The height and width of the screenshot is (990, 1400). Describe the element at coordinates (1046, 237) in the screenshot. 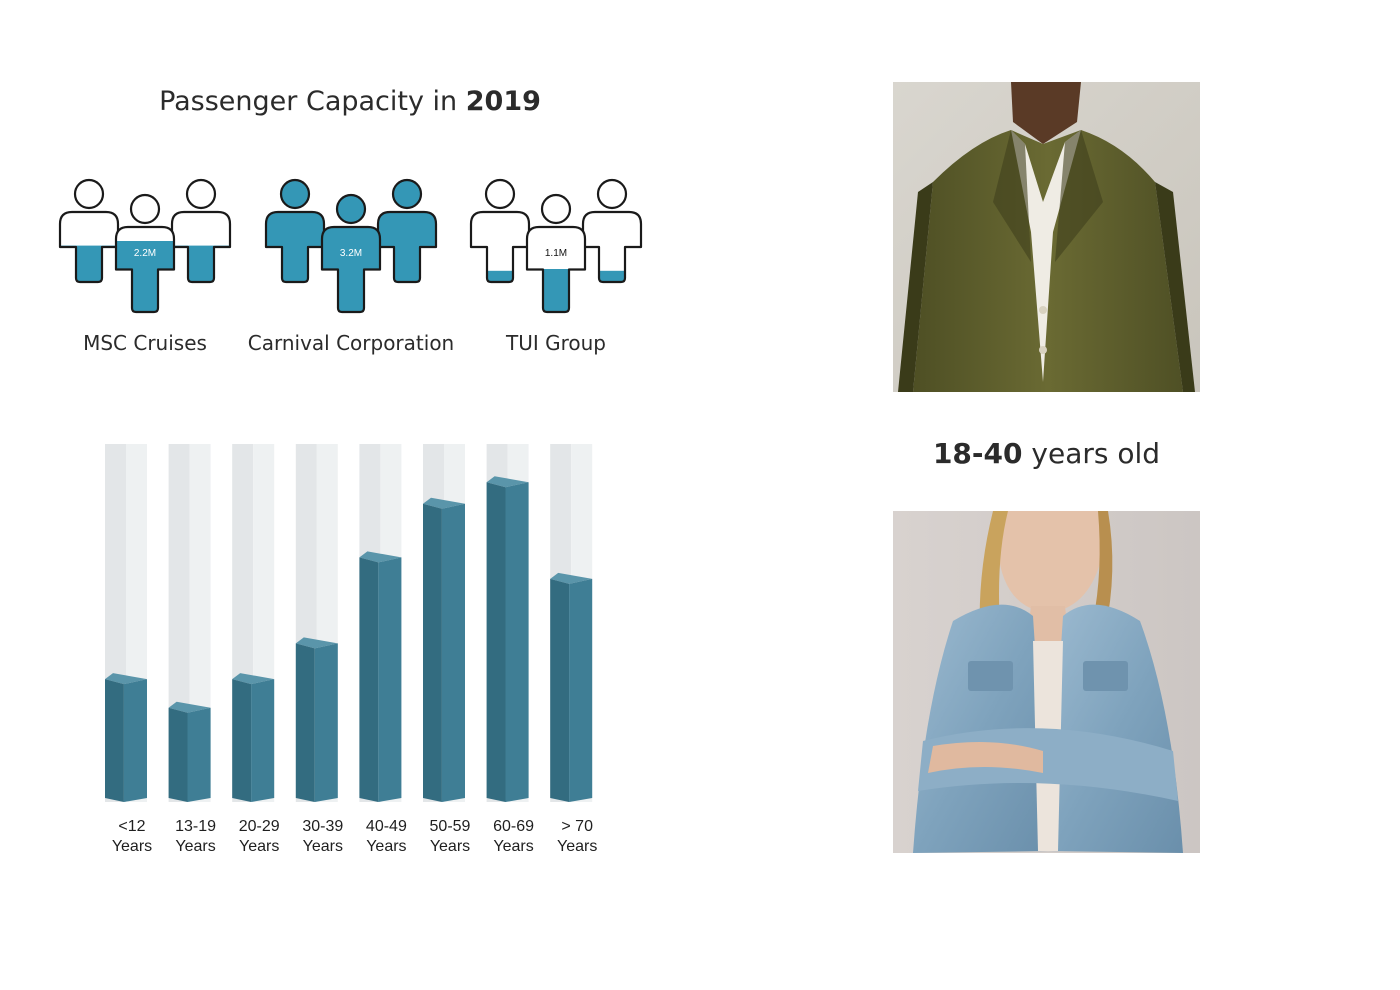

I see `man-in-olive-blazer-photo` at that location.